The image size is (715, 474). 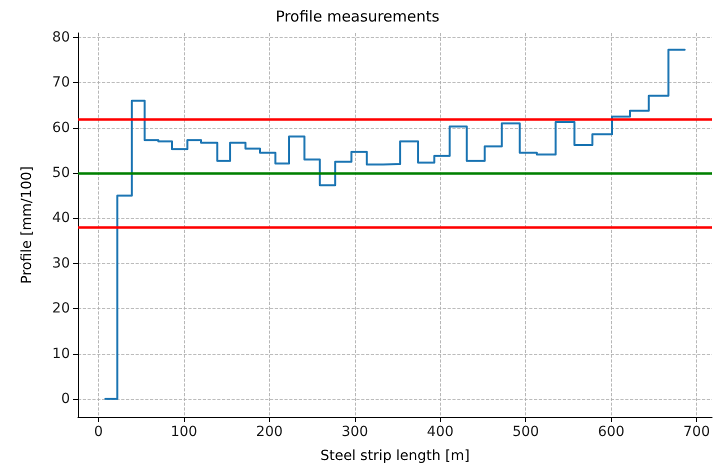 What do you see at coordinates (696, 432) in the screenshot?
I see `x-tick-label: 700` at bounding box center [696, 432].